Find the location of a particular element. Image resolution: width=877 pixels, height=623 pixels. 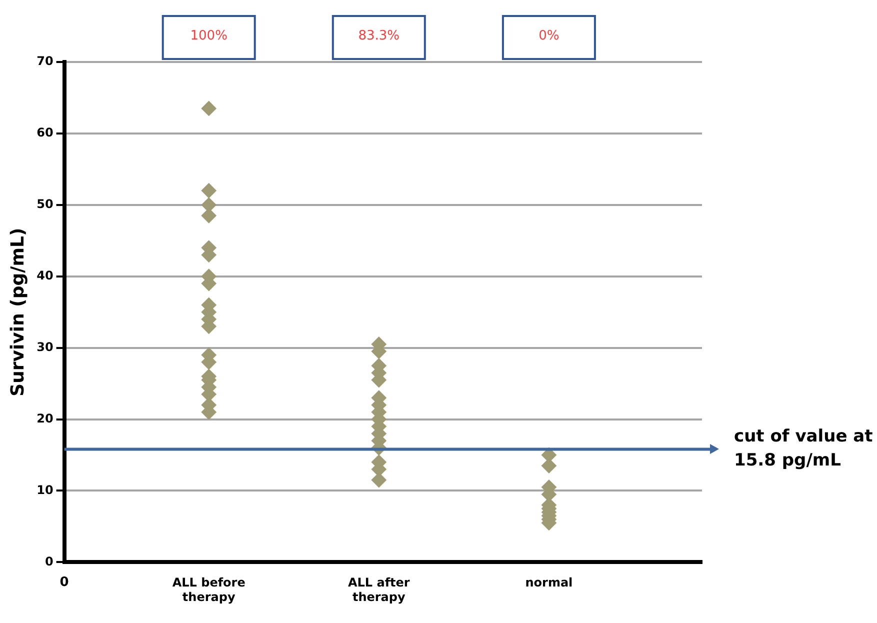

text: 100% is located at coordinates (209, 36).